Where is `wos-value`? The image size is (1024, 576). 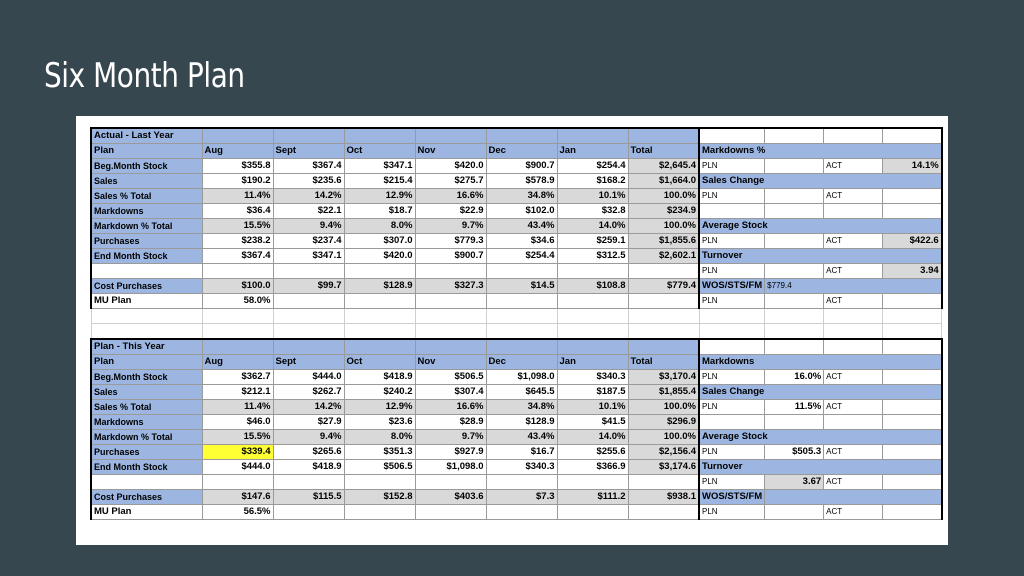 wos-value is located at coordinates (853, 497).